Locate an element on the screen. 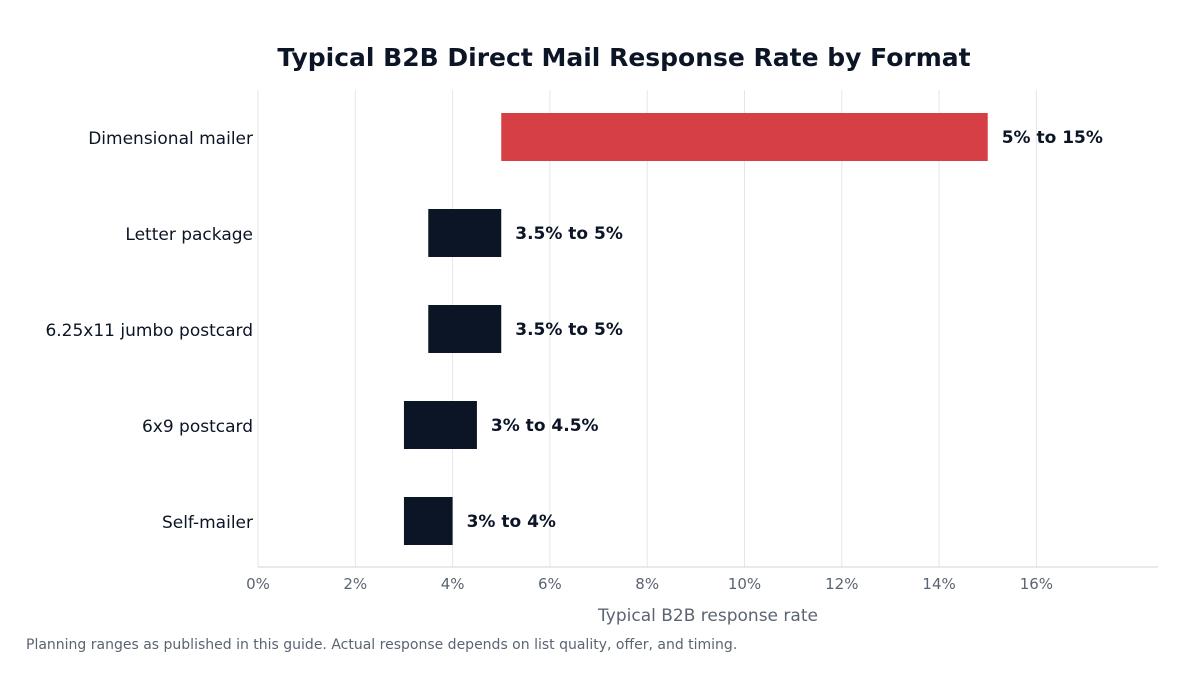 This screenshot has height=675, width=1200. category-label: Dimensional mailer is located at coordinates (170, 139).